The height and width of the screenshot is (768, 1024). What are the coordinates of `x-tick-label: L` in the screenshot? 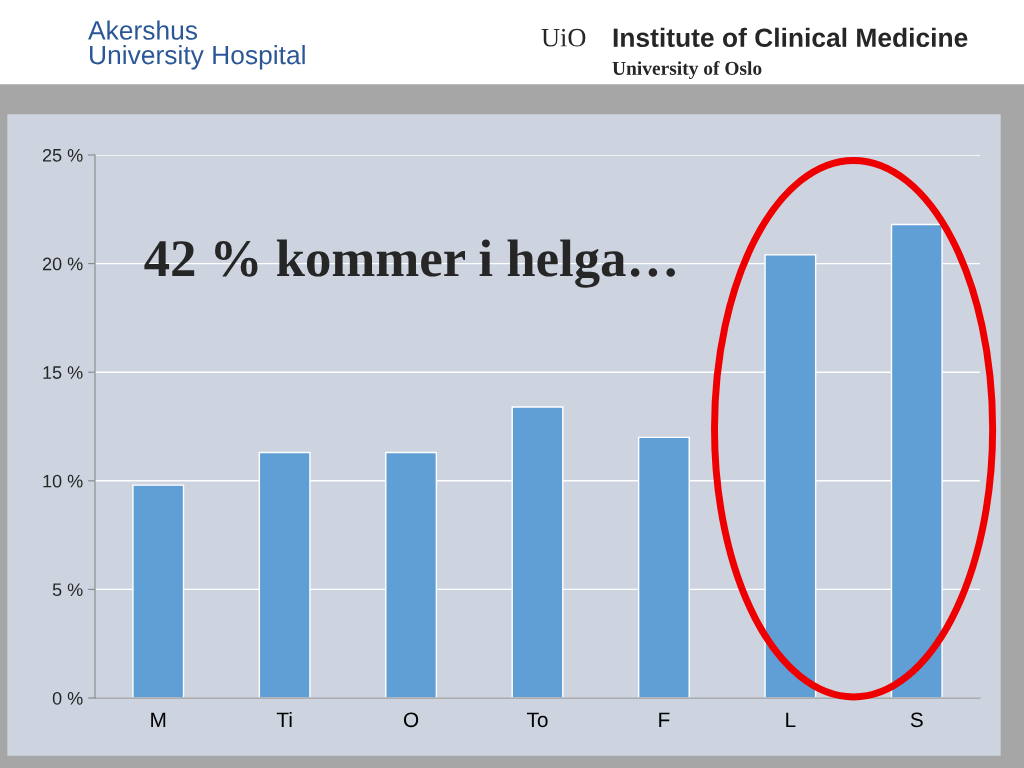 It's located at (791, 719).